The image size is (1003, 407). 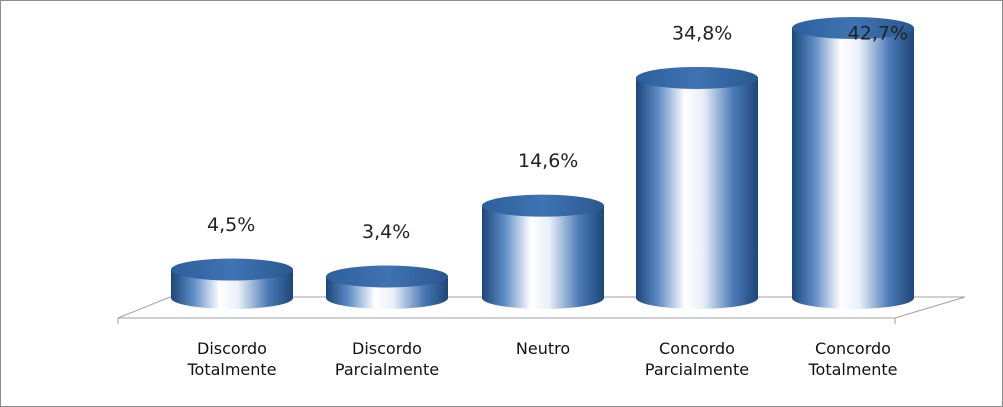 I want to click on x-tick-label-box: Neutro, so click(x=543, y=348).